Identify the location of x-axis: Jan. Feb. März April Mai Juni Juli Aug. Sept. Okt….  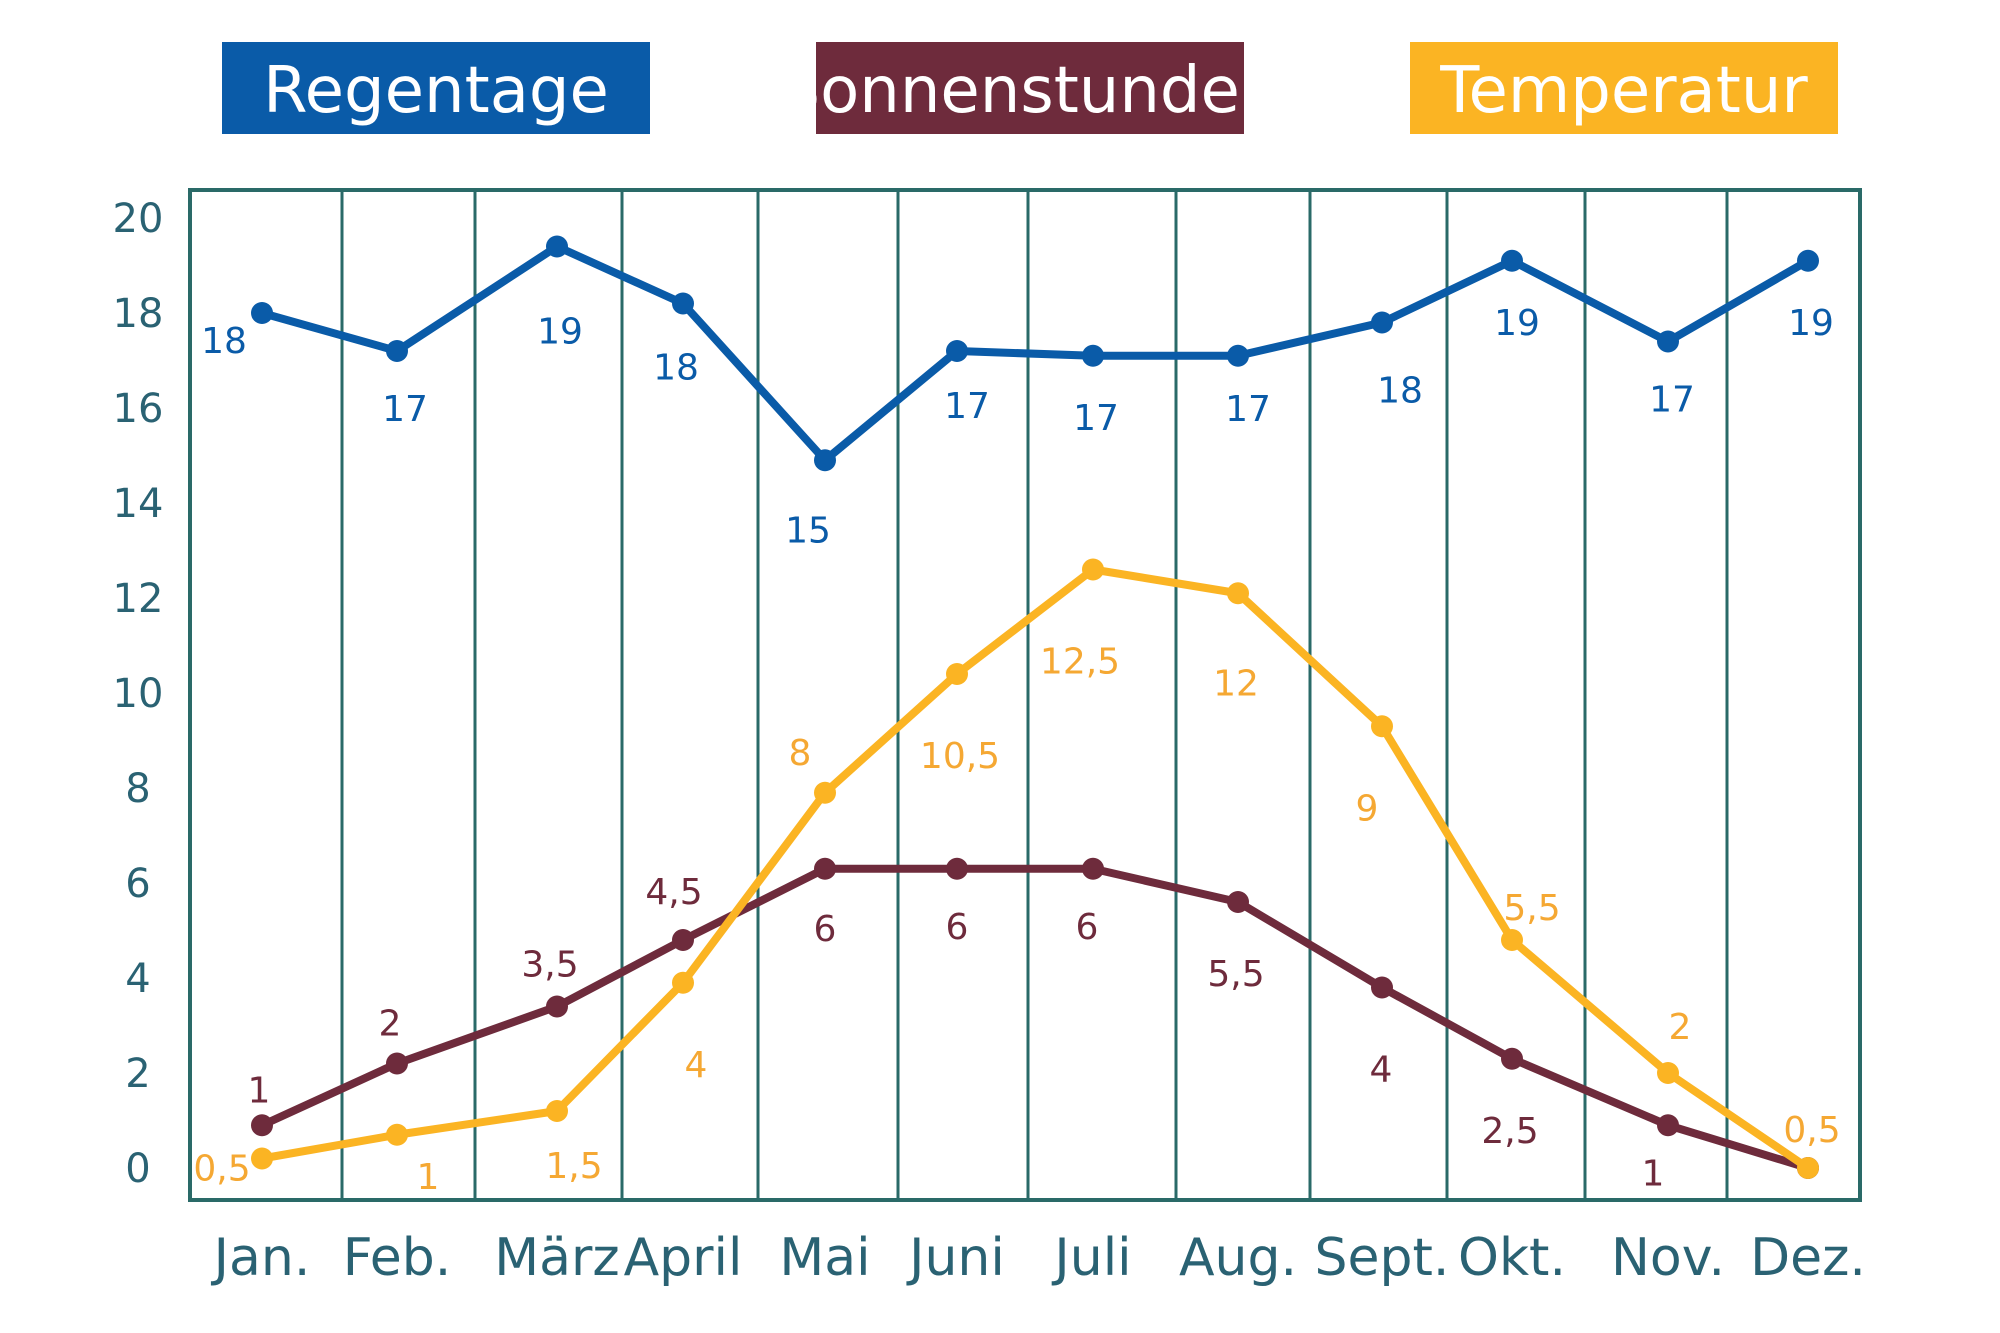
(1038, 1258).